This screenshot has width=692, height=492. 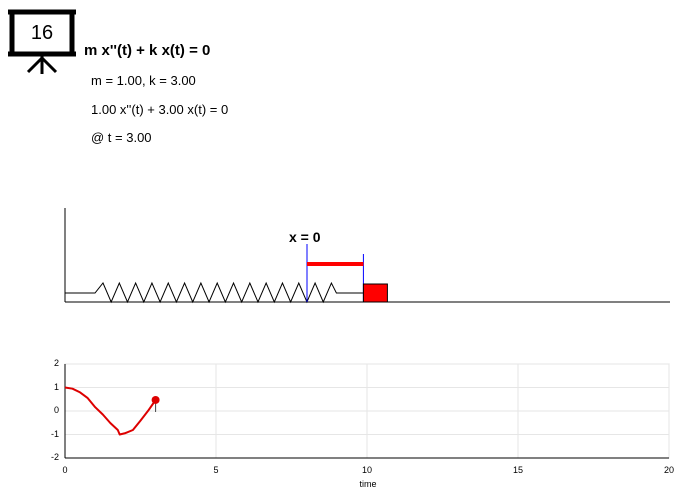 I want to click on x-tick-label: 20, so click(x=668, y=470).